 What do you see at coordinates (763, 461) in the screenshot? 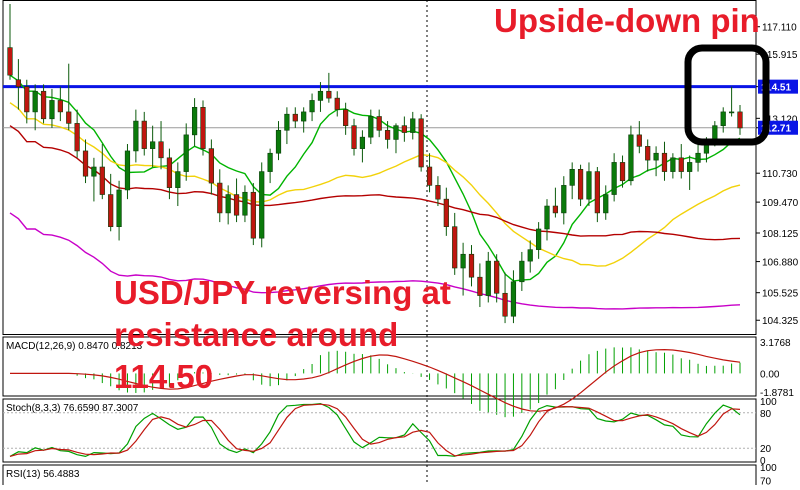
I see `stoch-tick-label: 0` at bounding box center [763, 461].